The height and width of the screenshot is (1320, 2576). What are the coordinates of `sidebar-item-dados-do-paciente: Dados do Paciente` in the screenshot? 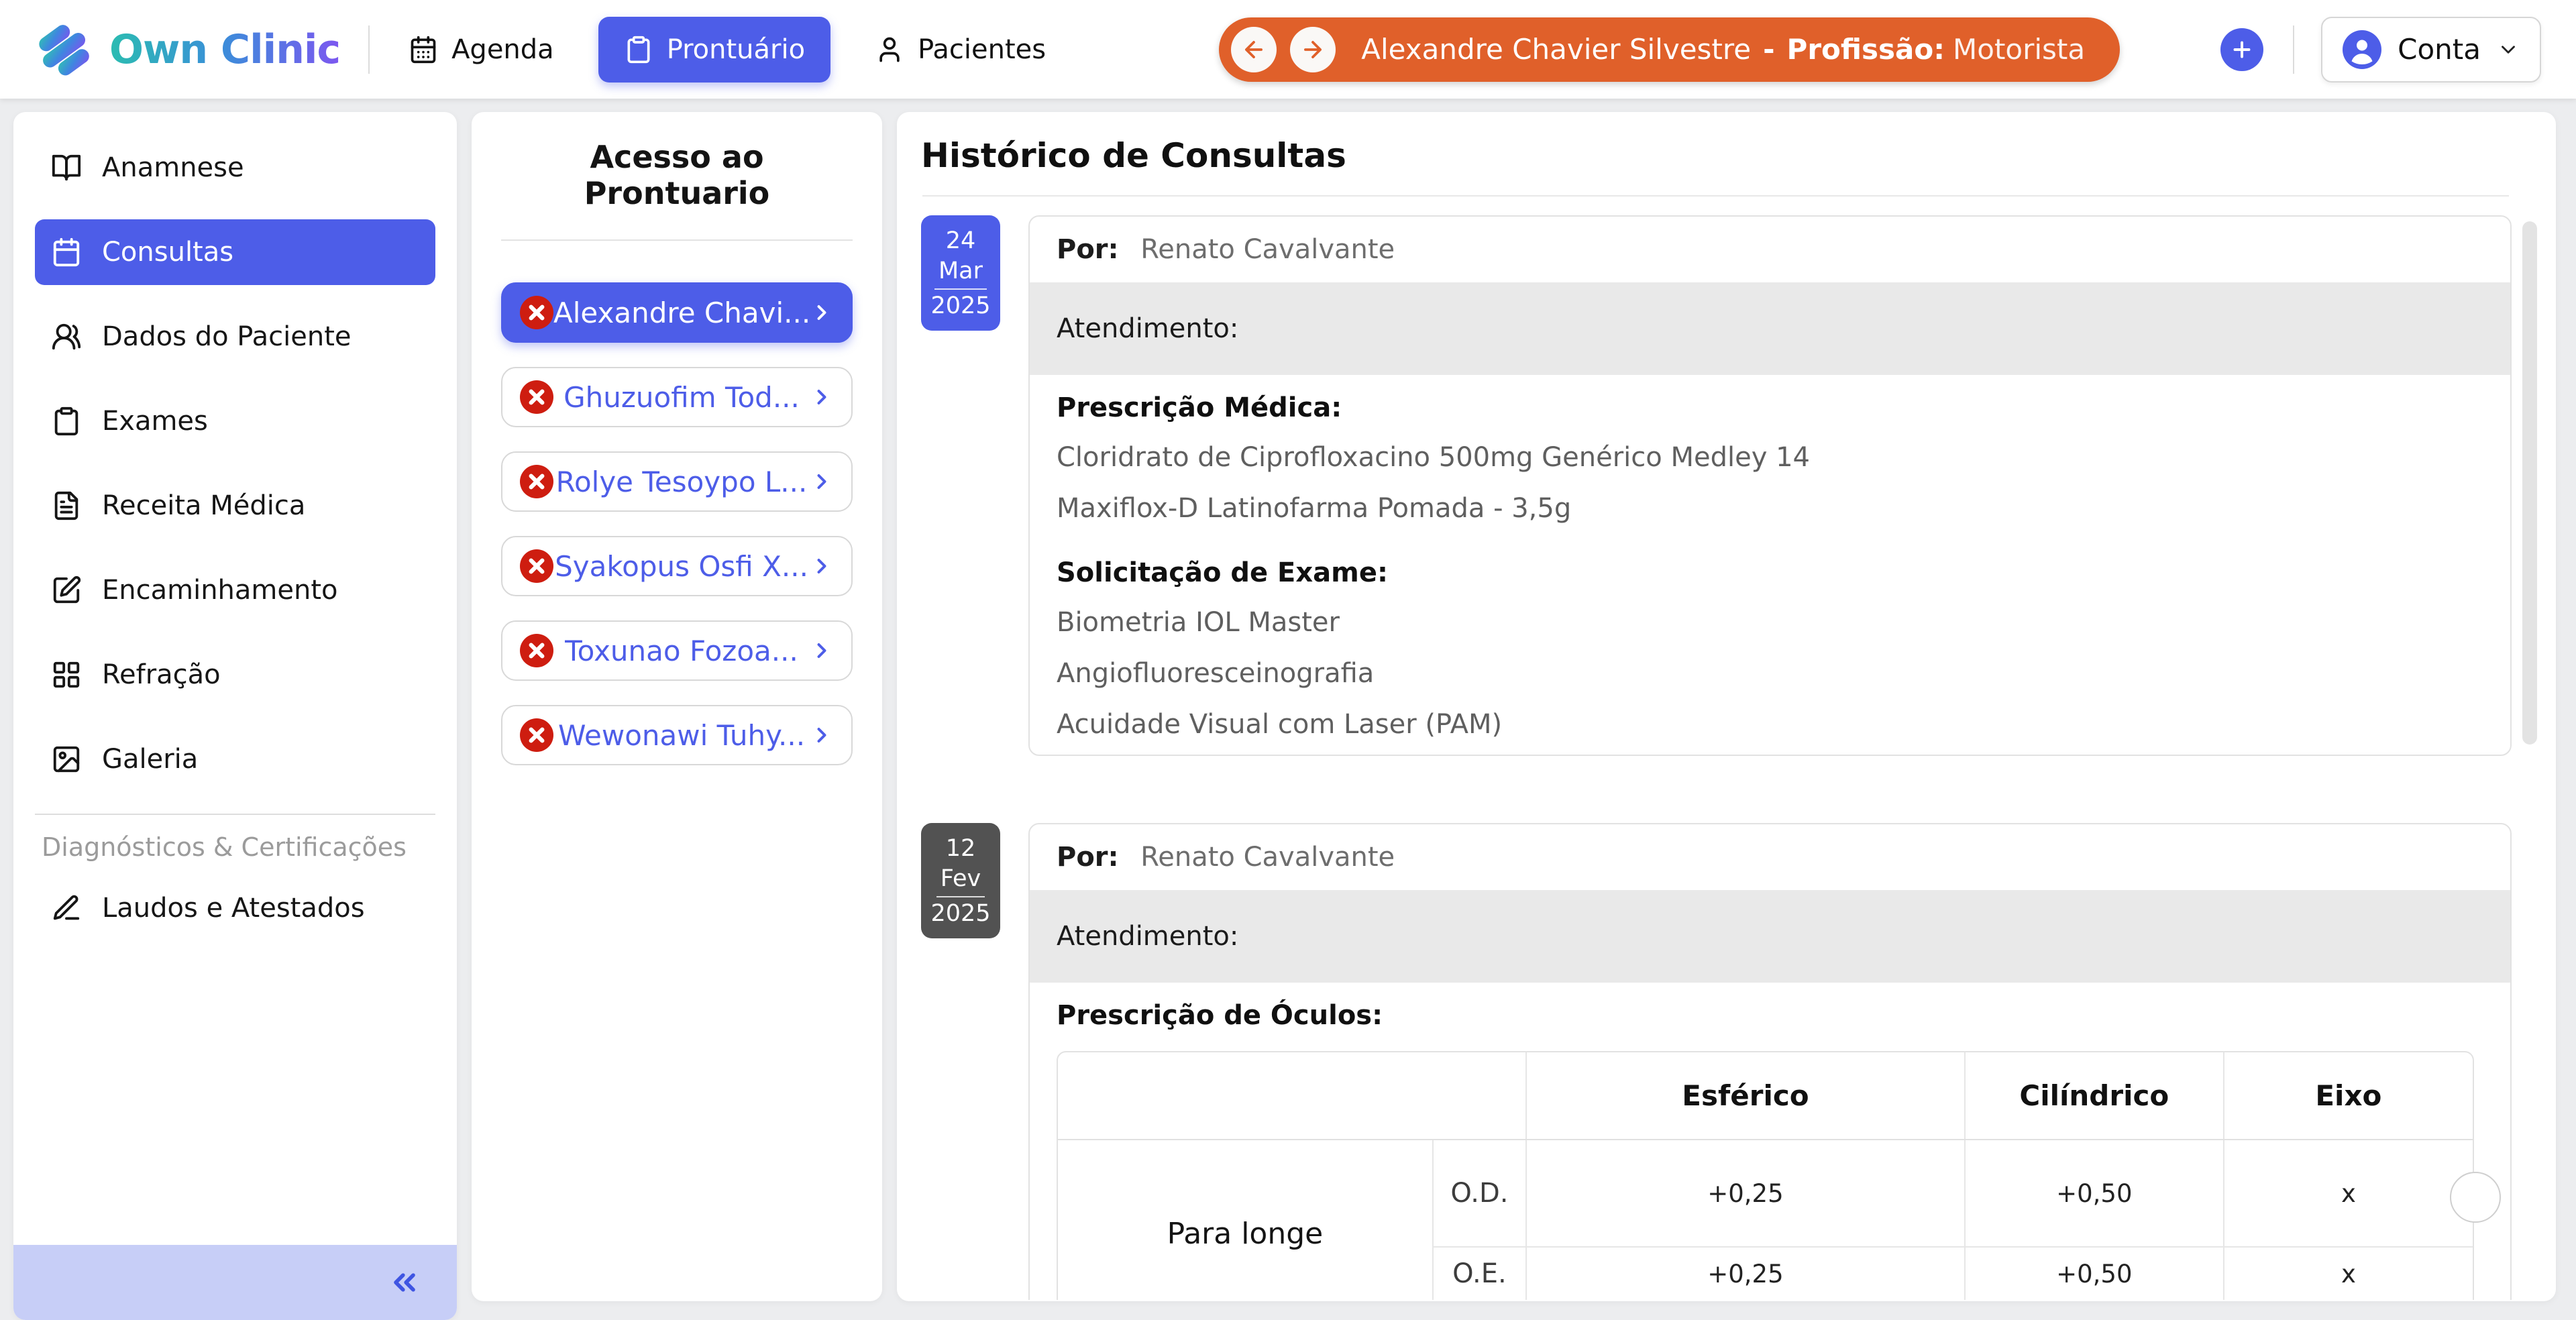 It's located at (235, 337).